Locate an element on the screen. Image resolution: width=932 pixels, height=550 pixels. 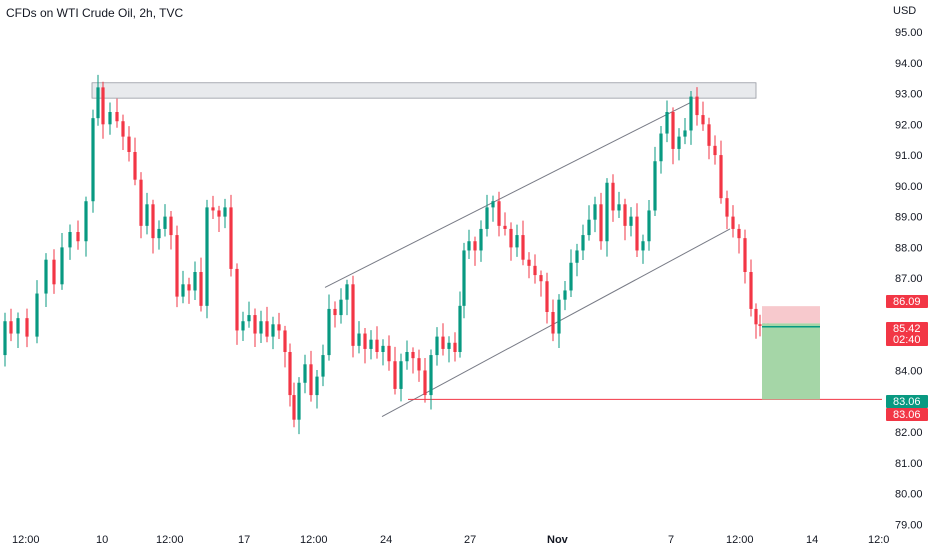
stop-loss-zone is located at coordinates (791, 315).